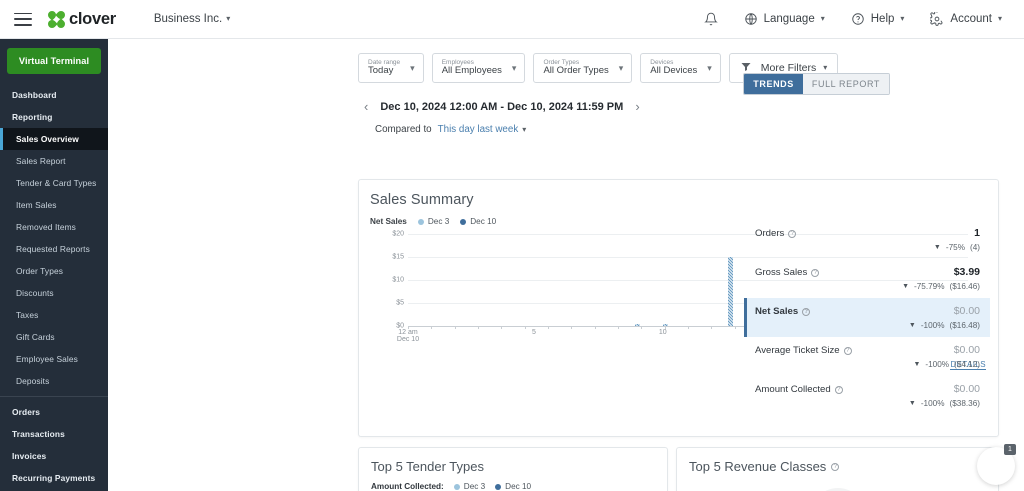 This screenshot has width=1024, height=491. What do you see at coordinates (710, 19) in the screenshot?
I see `bell-icon` at bounding box center [710, 19].